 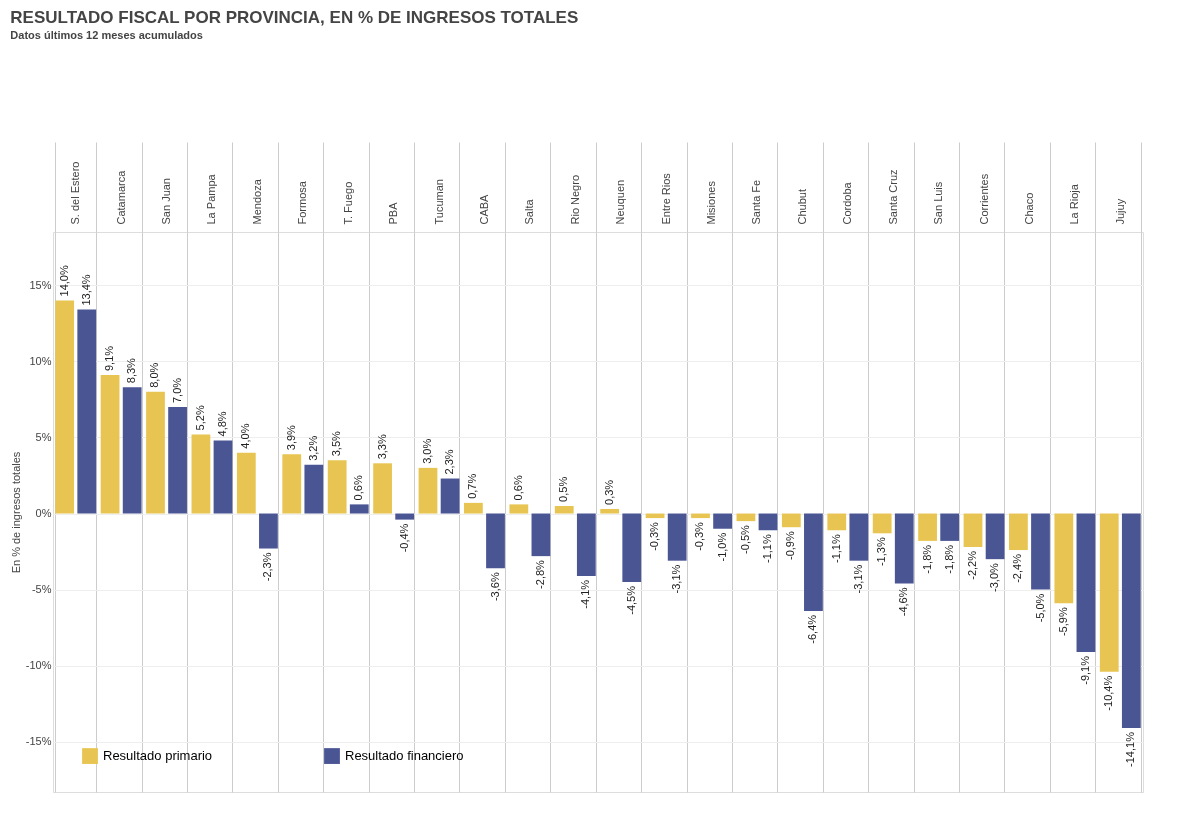 I want to click on x-tick-label: Jujuy, so click(x=1119, y=211).